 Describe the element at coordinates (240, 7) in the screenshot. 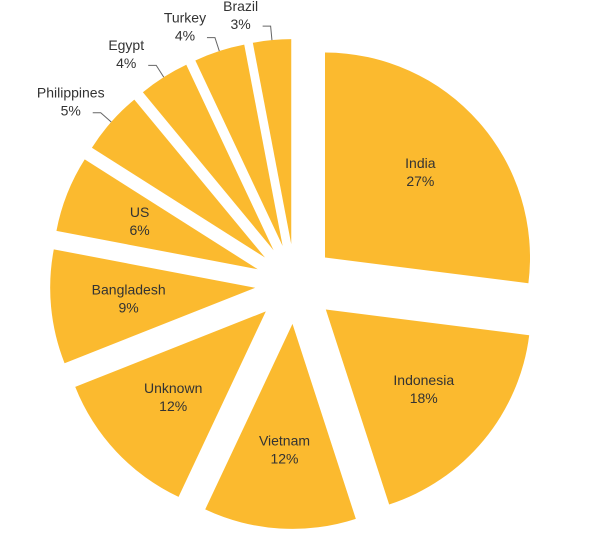

I see `slice-label: Brazil` at that location.